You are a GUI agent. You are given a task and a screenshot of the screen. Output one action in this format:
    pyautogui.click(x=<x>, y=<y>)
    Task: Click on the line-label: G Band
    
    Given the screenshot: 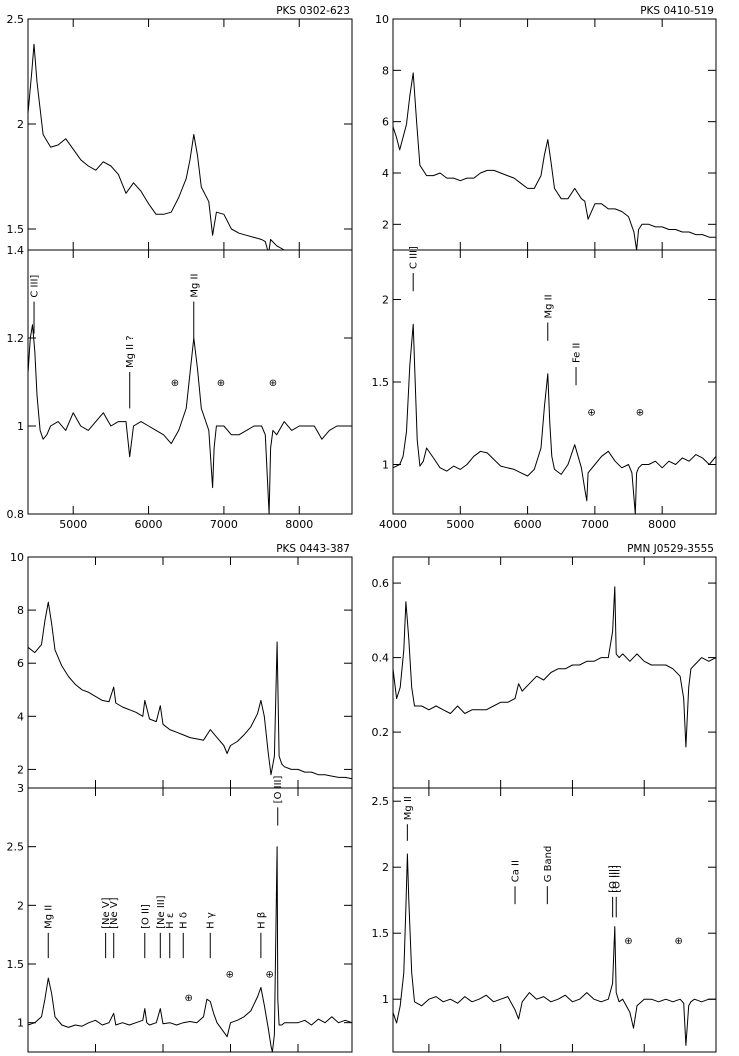 What is the action you would take?
    pyautogui.click(x=548, y=864)
    